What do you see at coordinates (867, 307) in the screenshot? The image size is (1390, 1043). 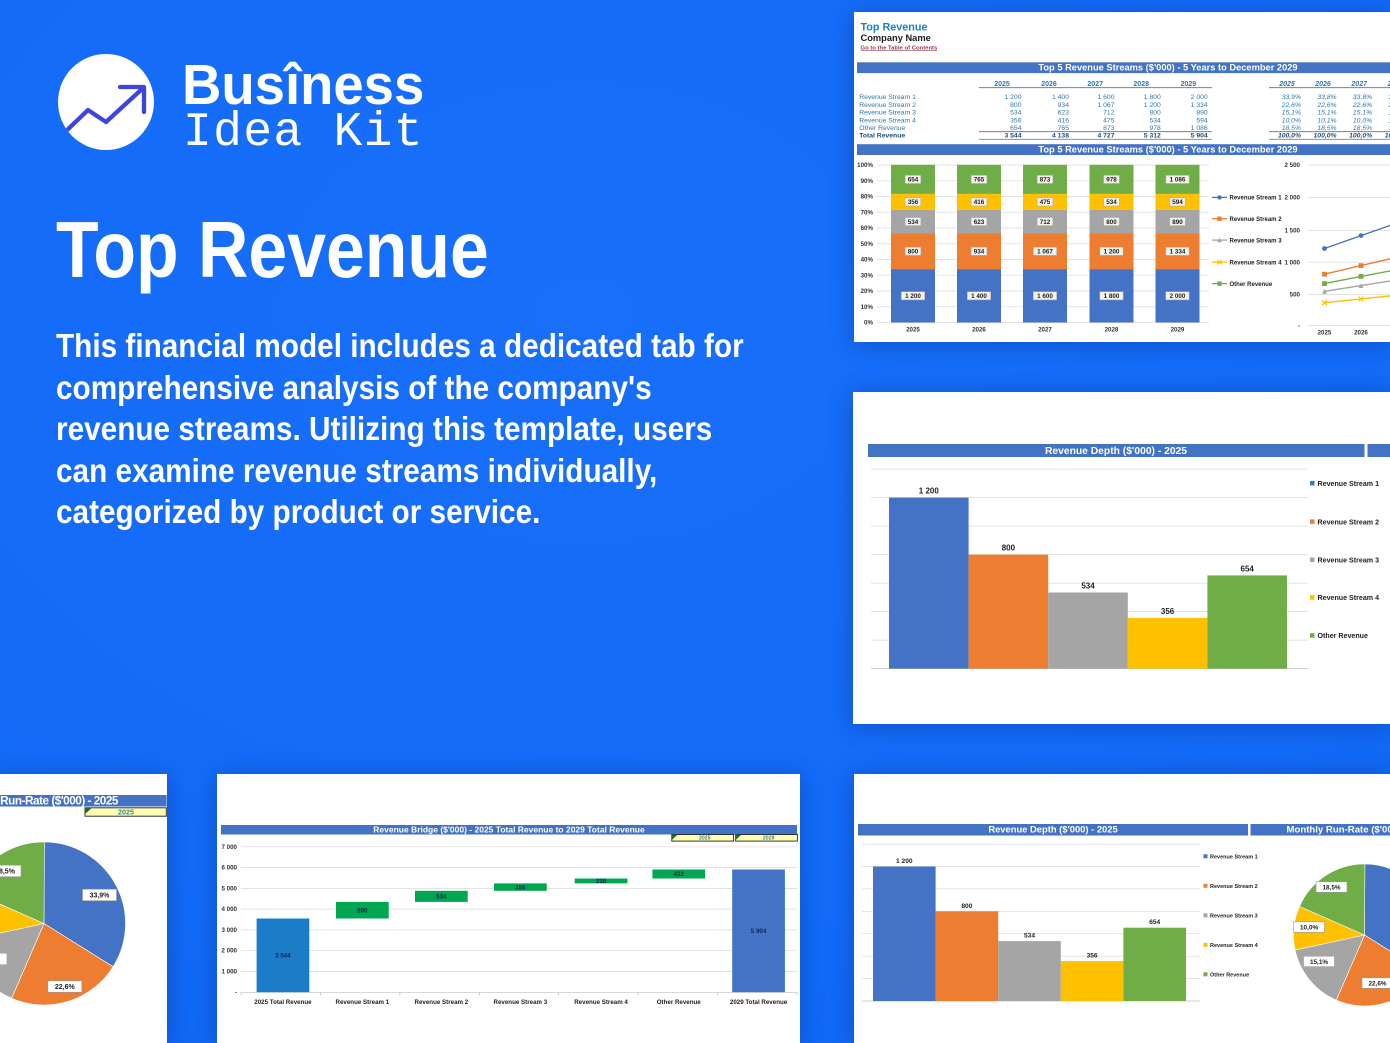 I see `svg-text: 10%` at bounding box center [867, 307].